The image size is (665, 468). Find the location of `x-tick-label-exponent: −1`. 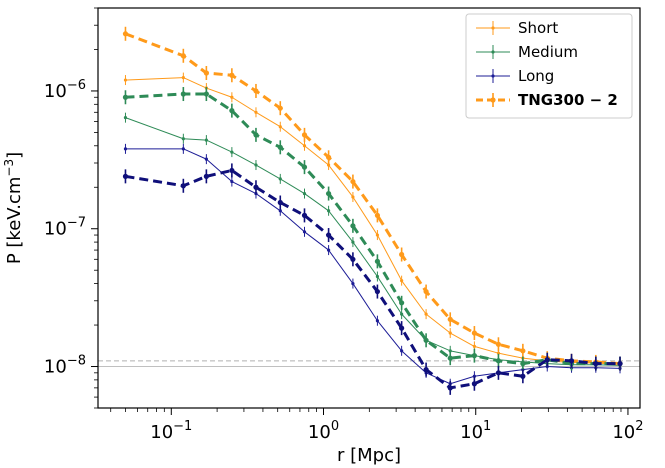

x-tick-label-exponent: −1 is located at coordinates (182, 426).